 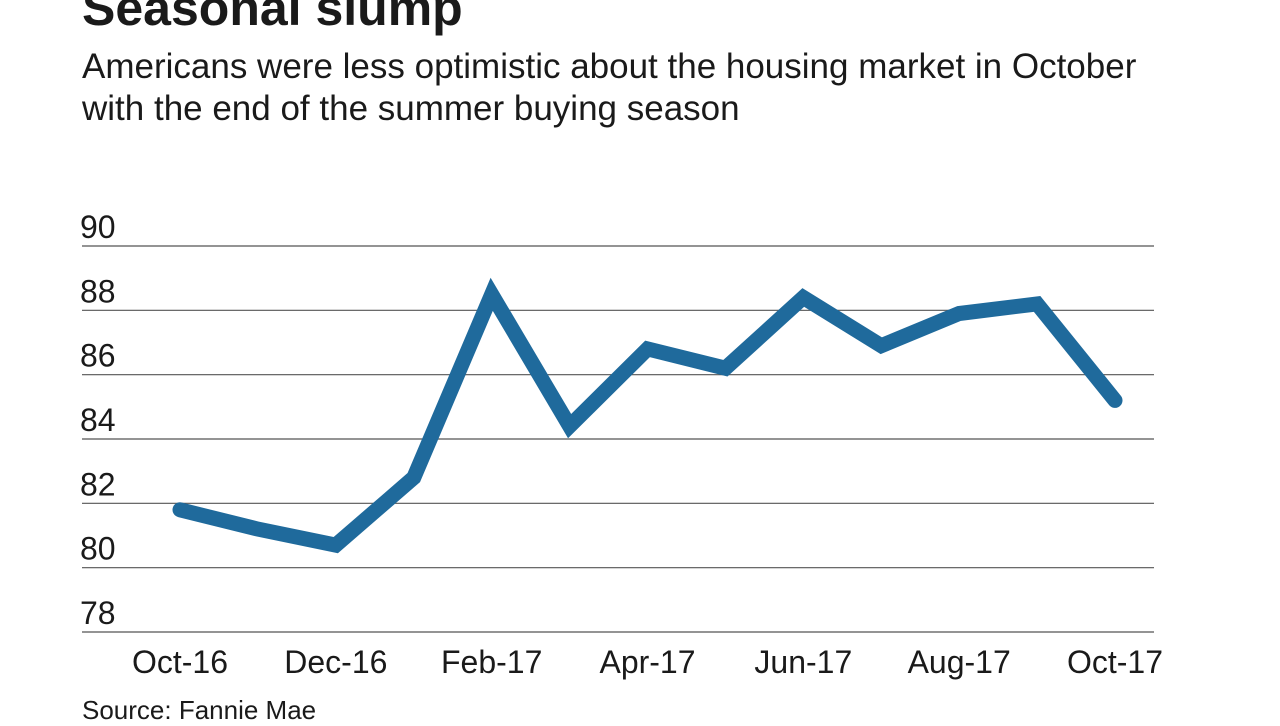 What do you see at coordinates (803, 662) in the screenshot?
I see `x-tick-label: Jun-17` at bounding box center [803, 662].